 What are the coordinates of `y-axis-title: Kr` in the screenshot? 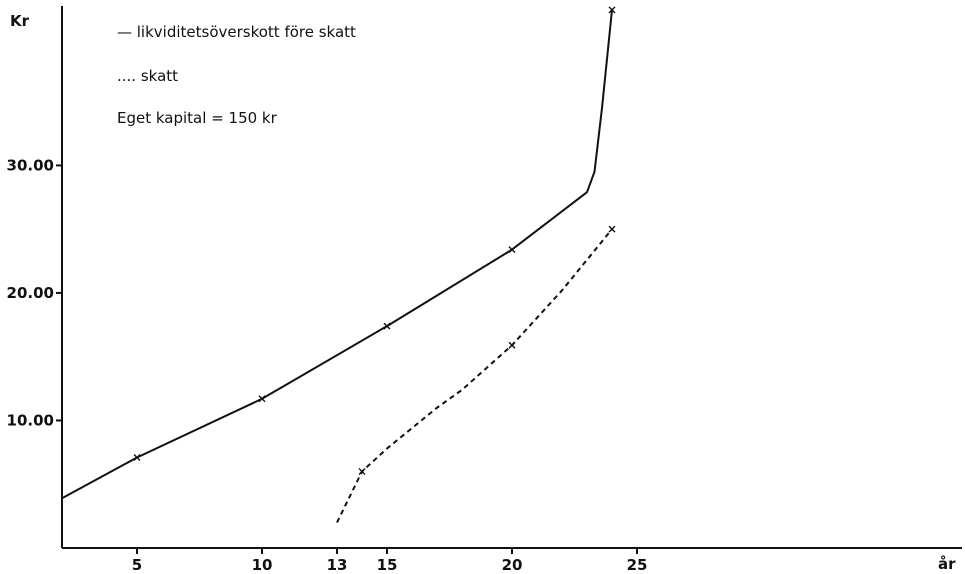 It's located at (20, 21).